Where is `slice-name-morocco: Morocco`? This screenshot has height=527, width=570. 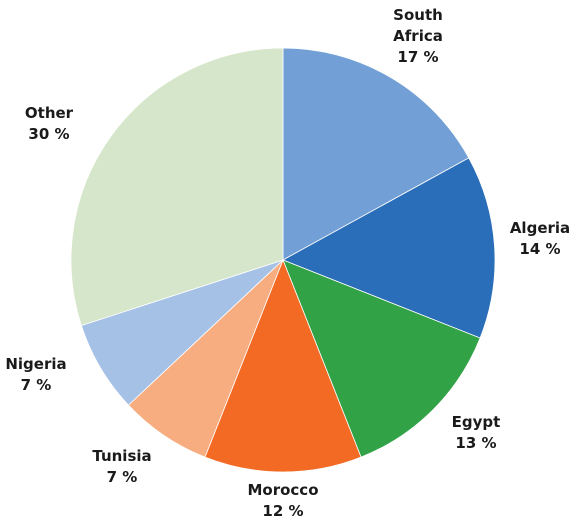
slice-name-morocco: Morocco is located at coordinates (282, 490).